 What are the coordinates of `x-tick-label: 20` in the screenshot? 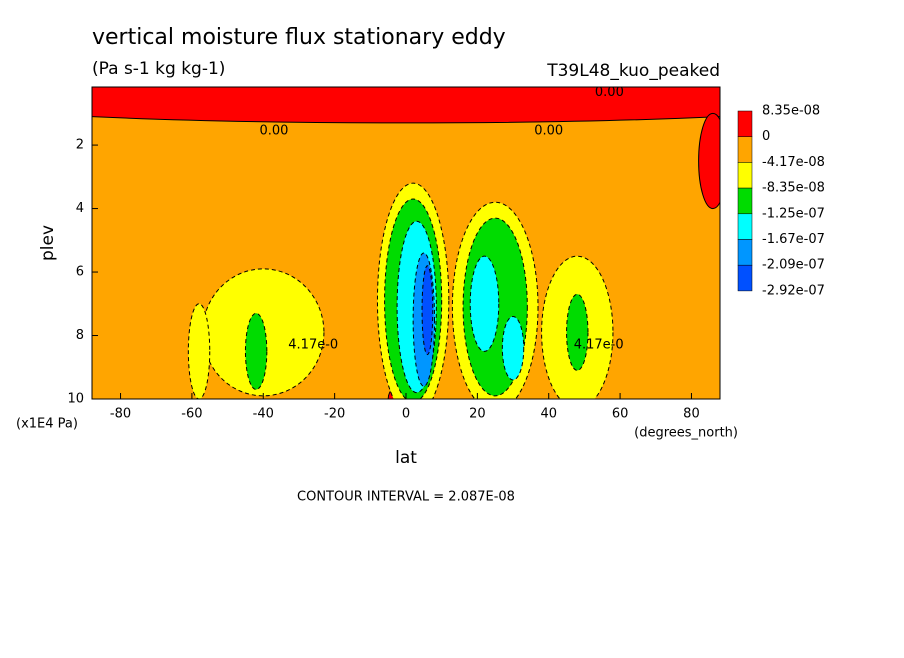 It's located at (477, 414).